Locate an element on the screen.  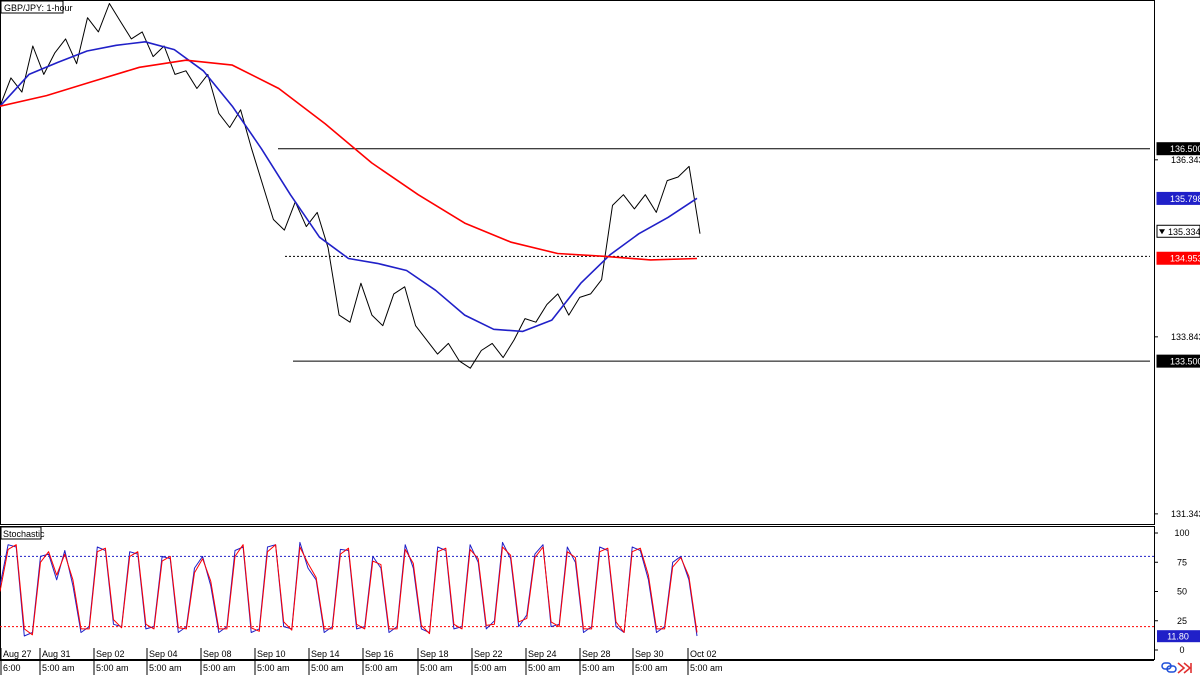
price-tag-1: 135.798 is located at coordinates (1178, 198).